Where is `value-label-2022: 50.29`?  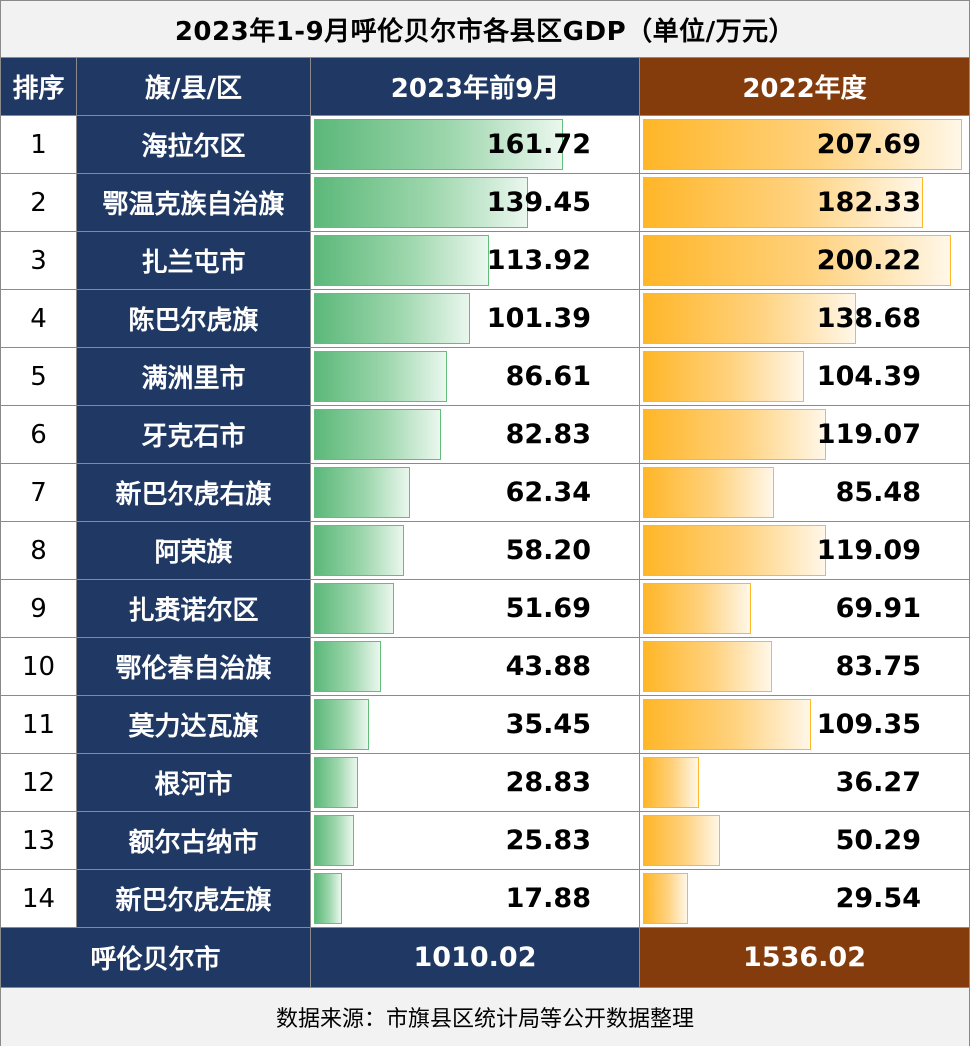 value-label-2022: 50.29 is located at coordinates (878, 840).